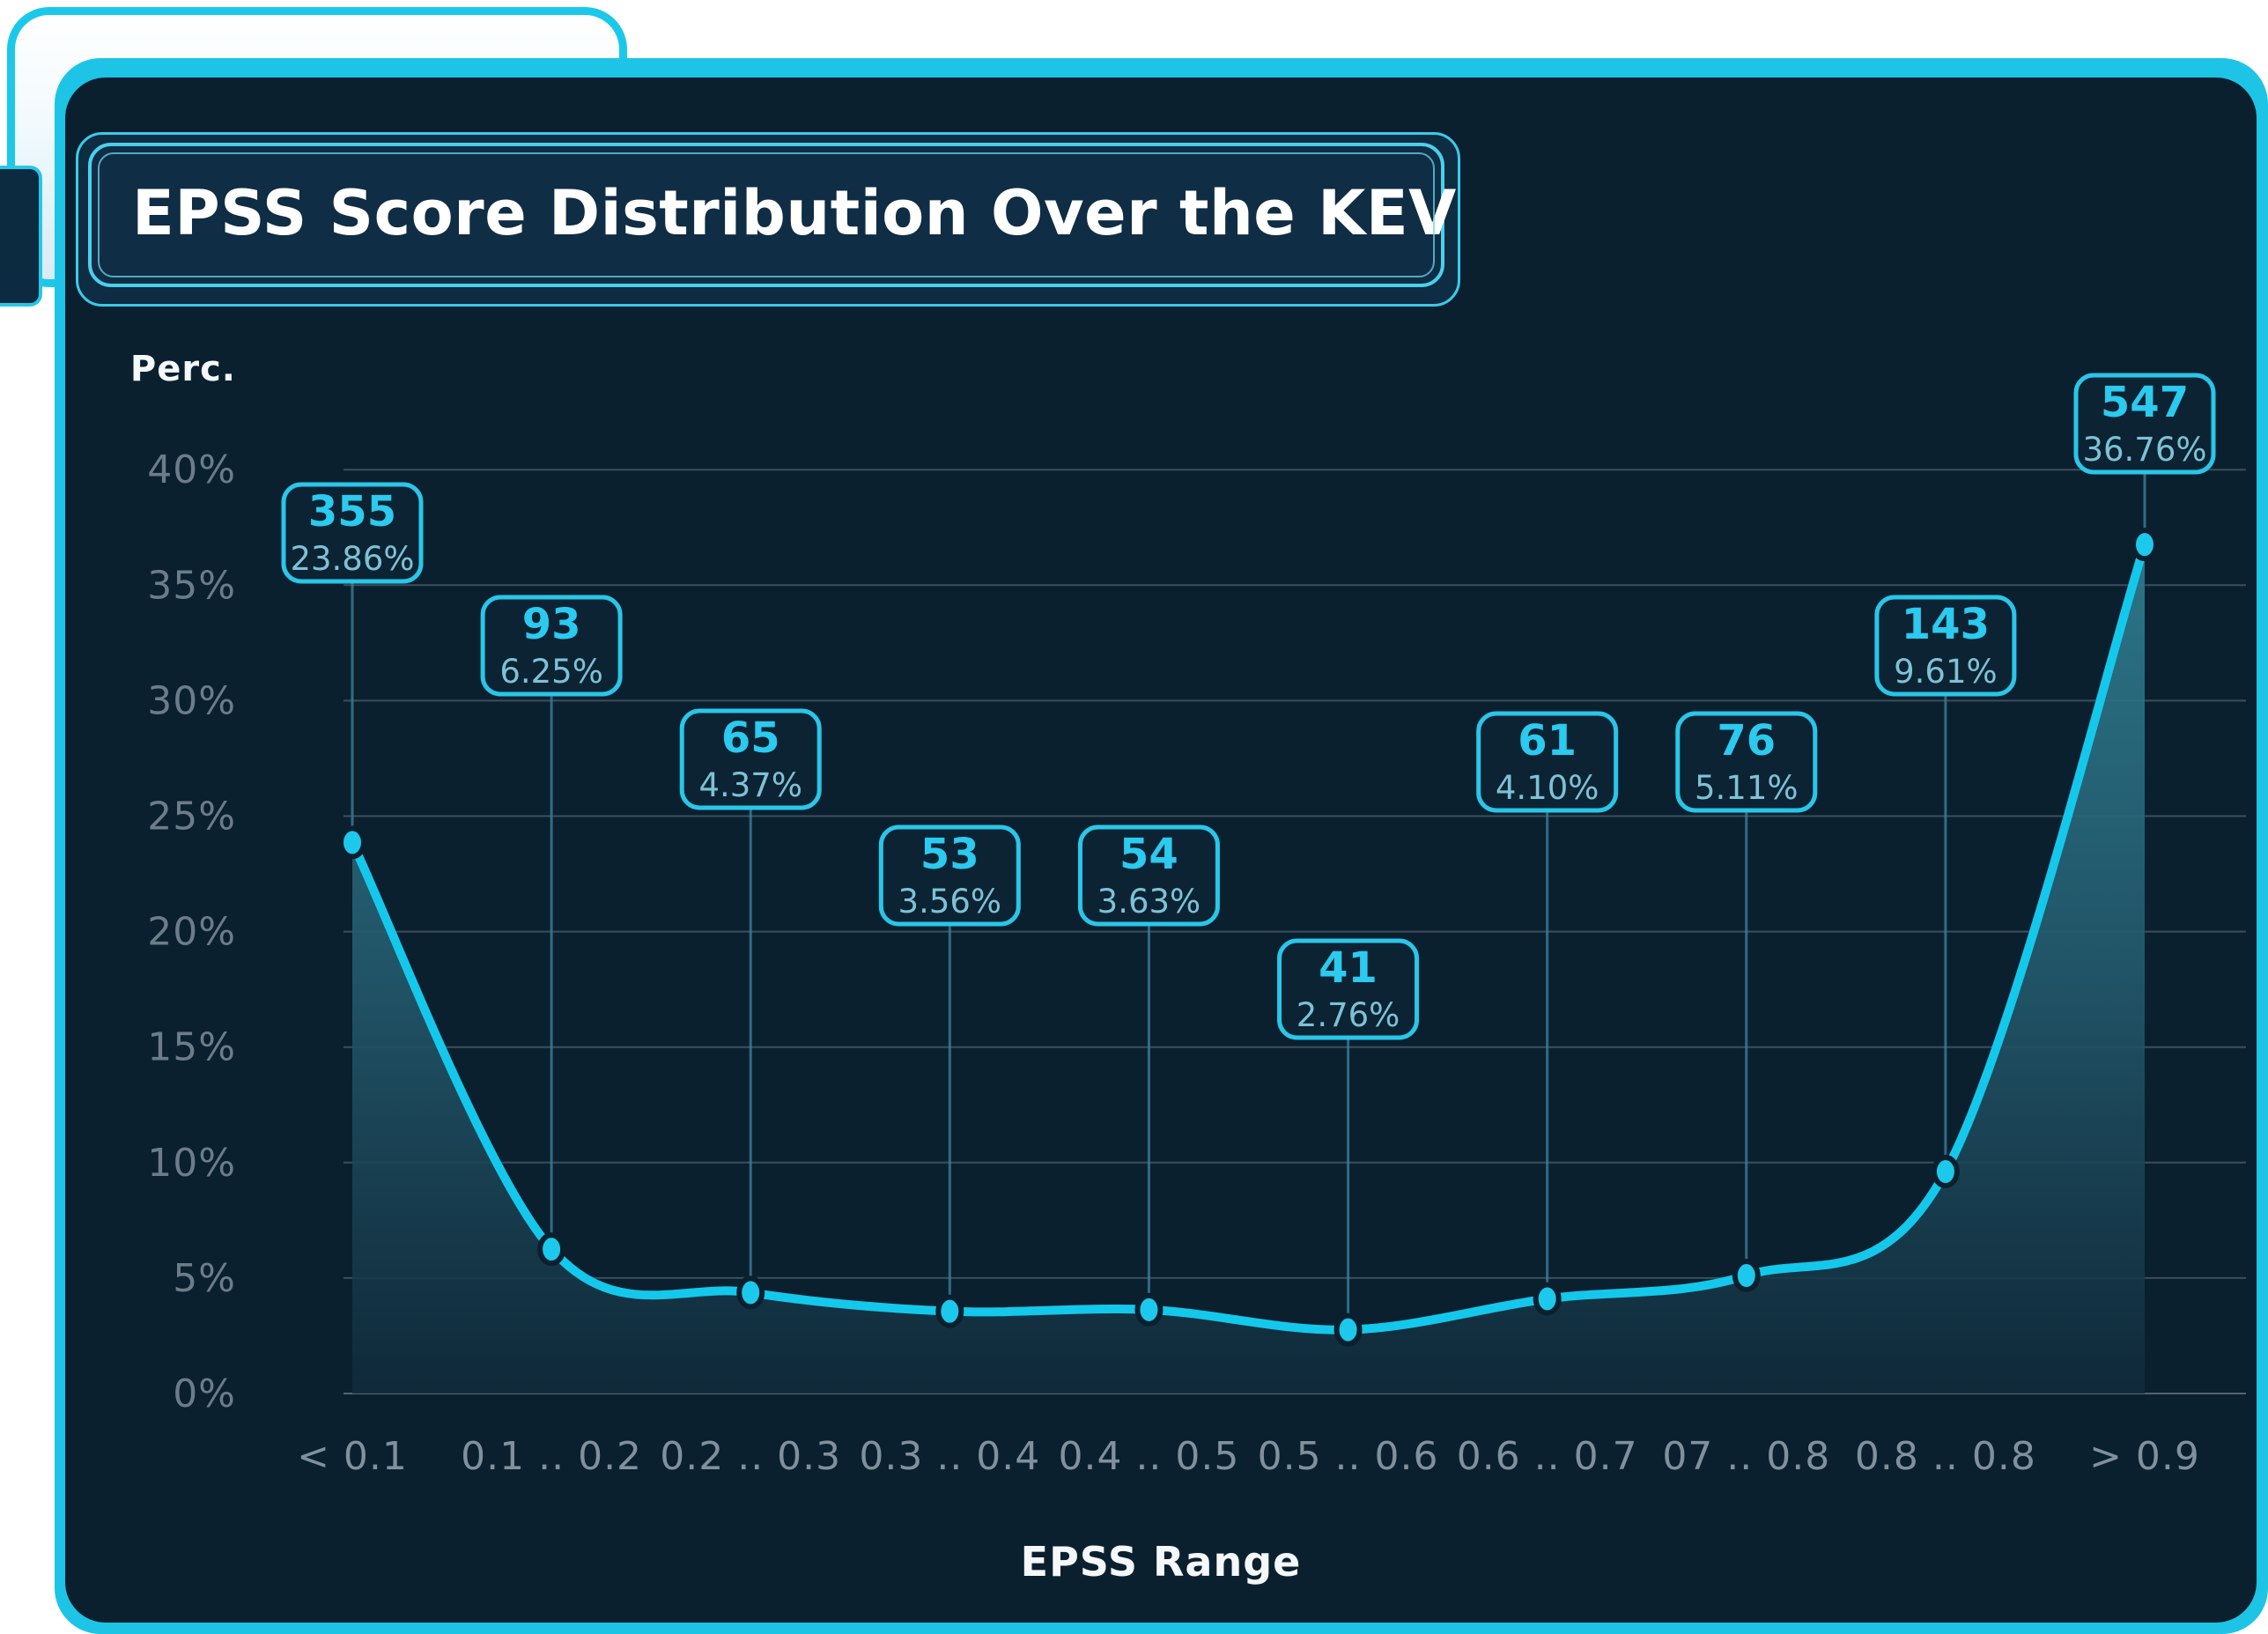  I want to click on data-label-percent: 3.63%, so click(1149, 902).